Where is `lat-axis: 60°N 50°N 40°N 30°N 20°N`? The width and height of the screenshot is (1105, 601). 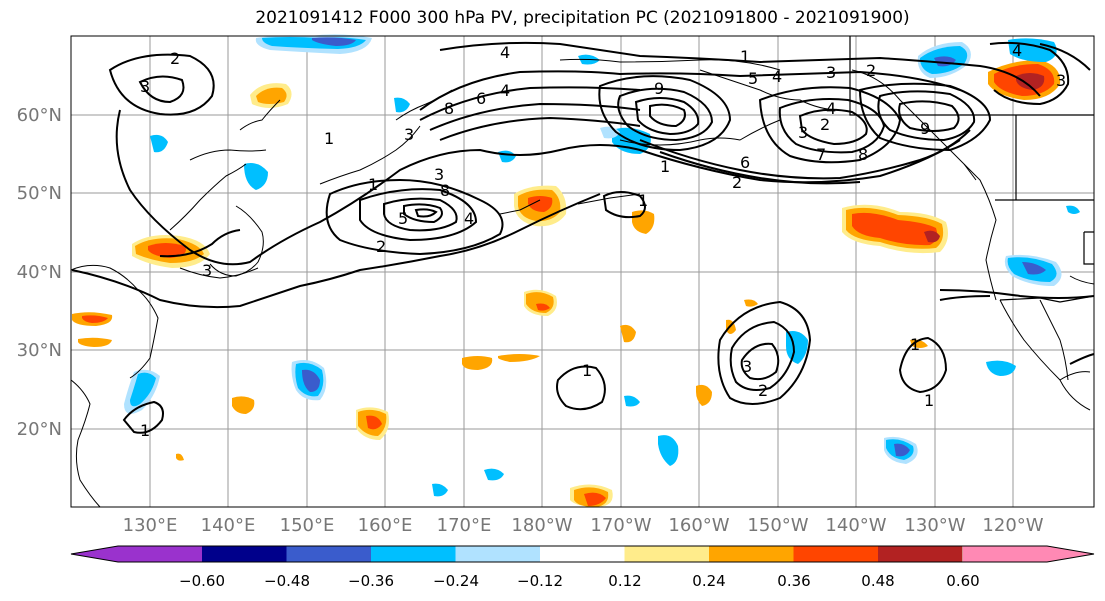
lat-axis: 60°N 50°N 40°N 30°N 20°N is located at coordinates (39, 272).